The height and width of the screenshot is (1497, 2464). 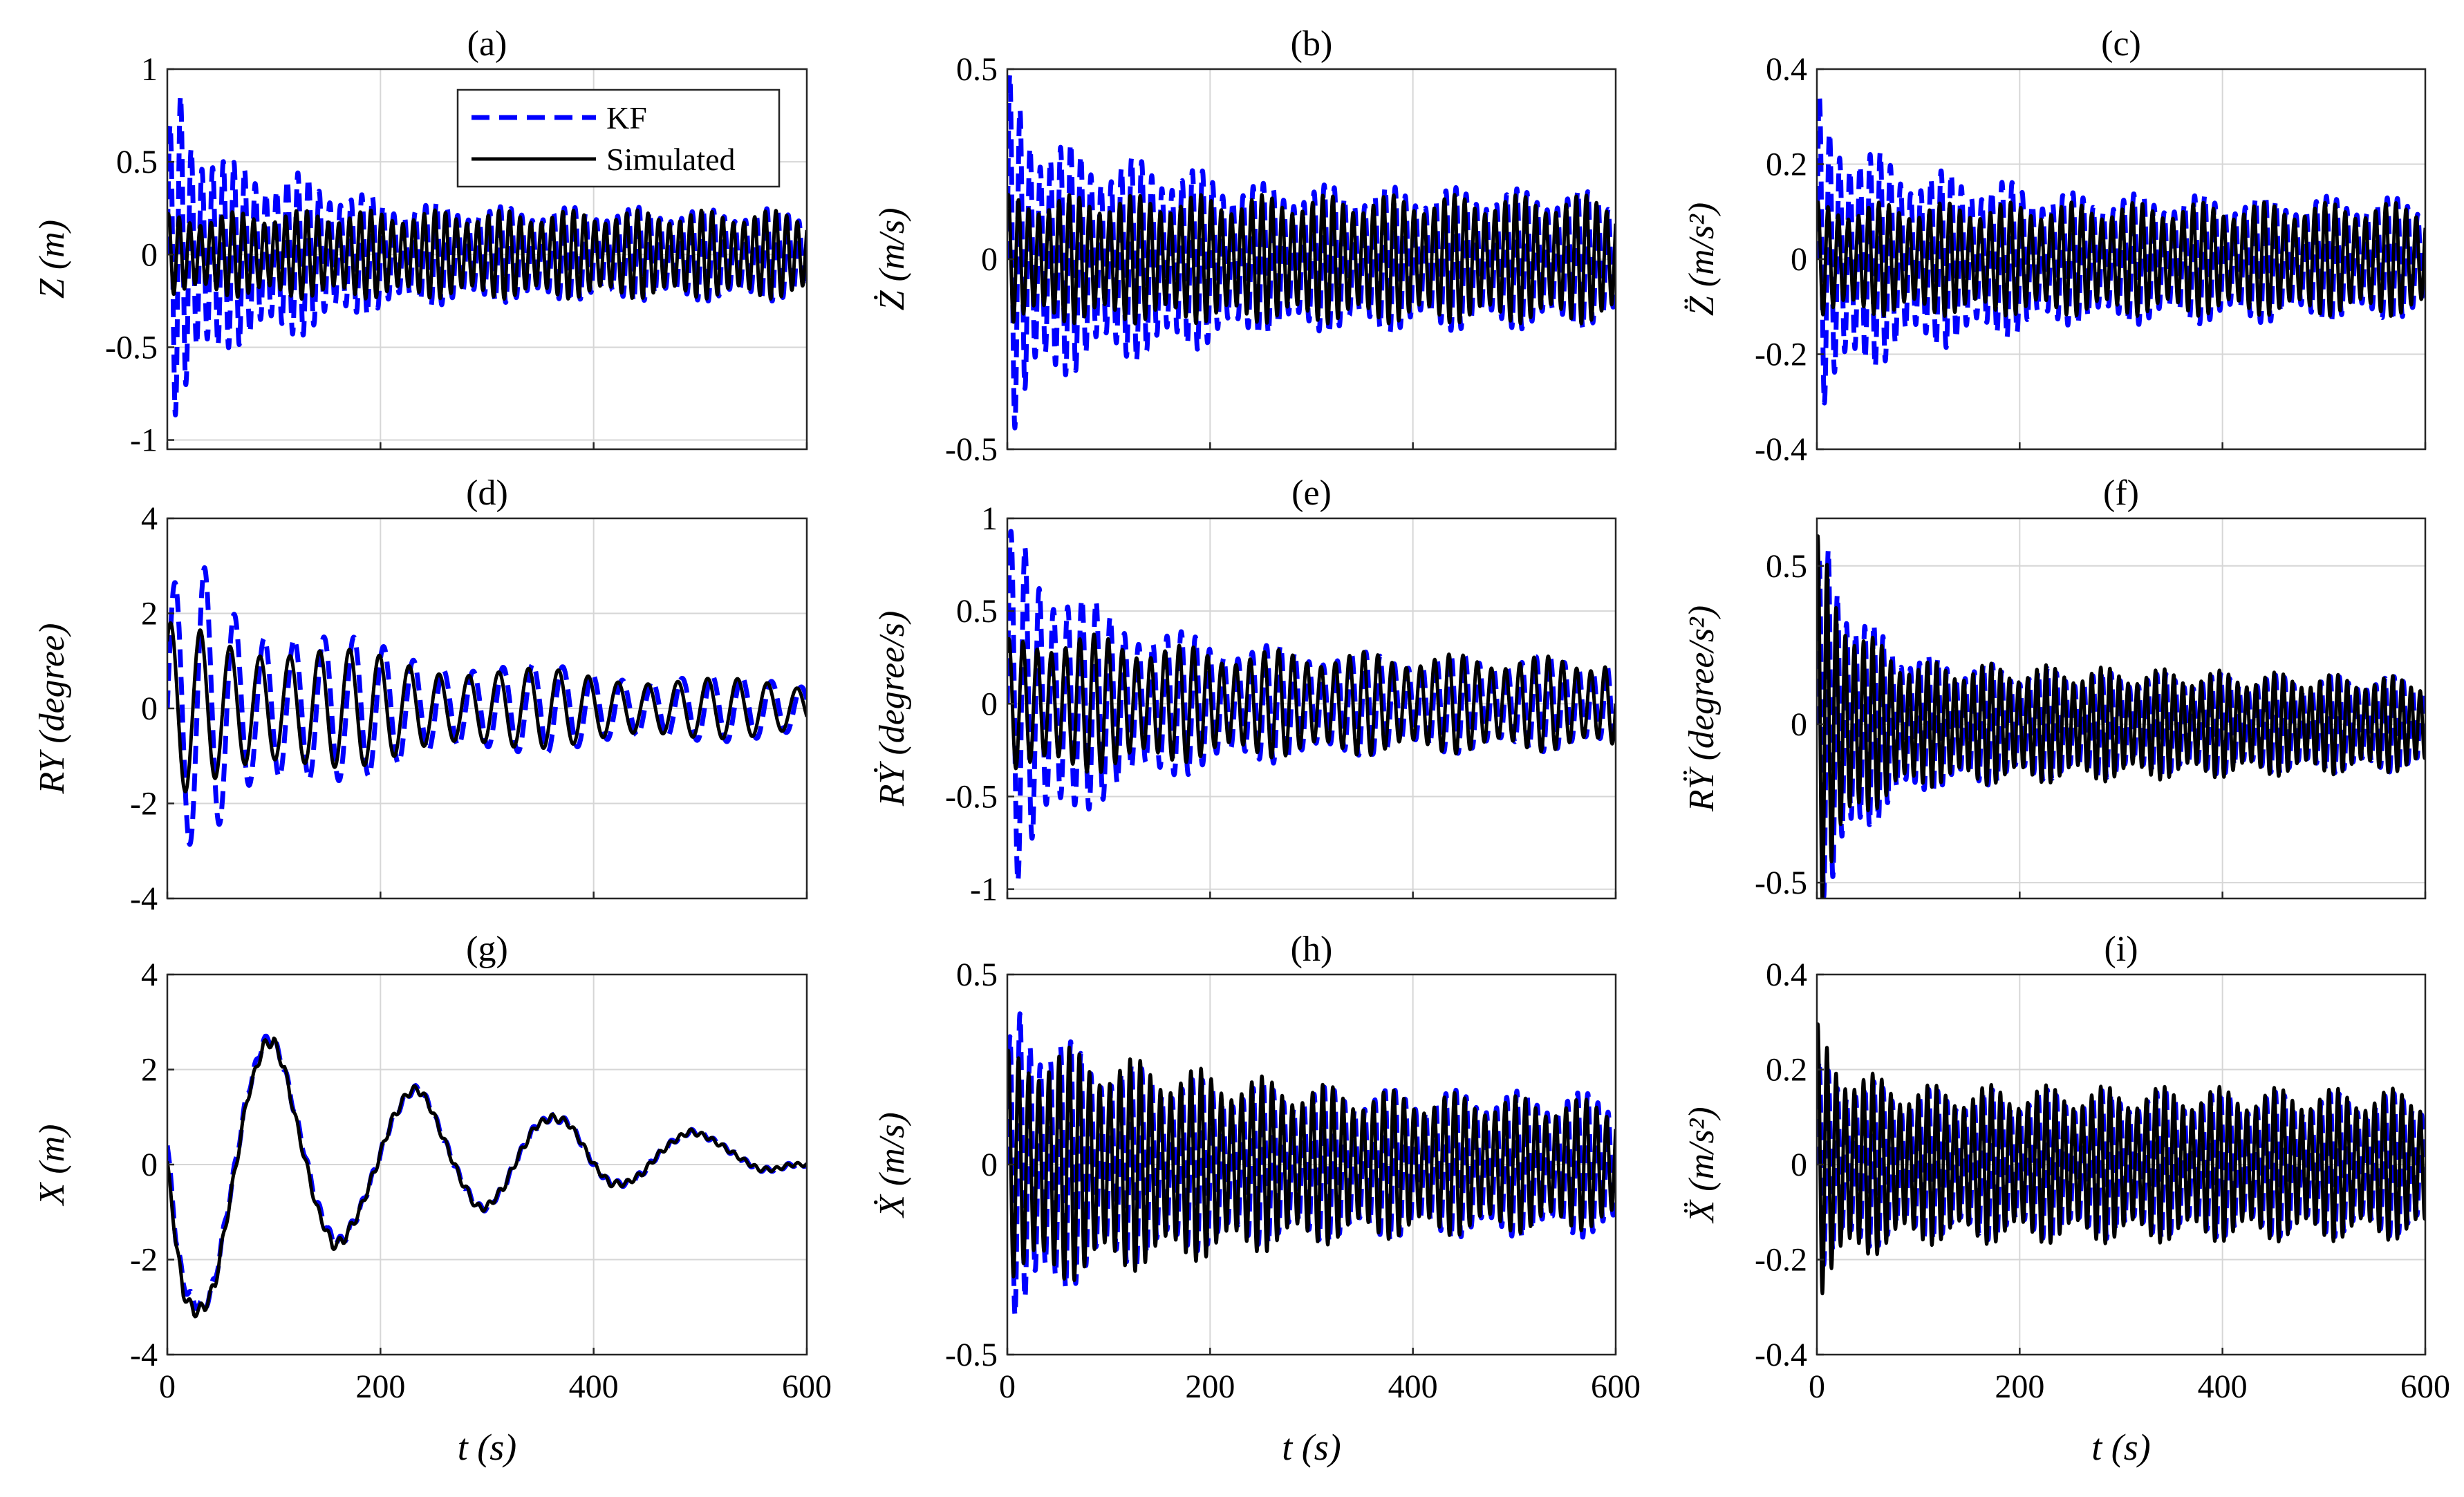 I want to click on legend: KF Simulated, so click(x=618, y=138).